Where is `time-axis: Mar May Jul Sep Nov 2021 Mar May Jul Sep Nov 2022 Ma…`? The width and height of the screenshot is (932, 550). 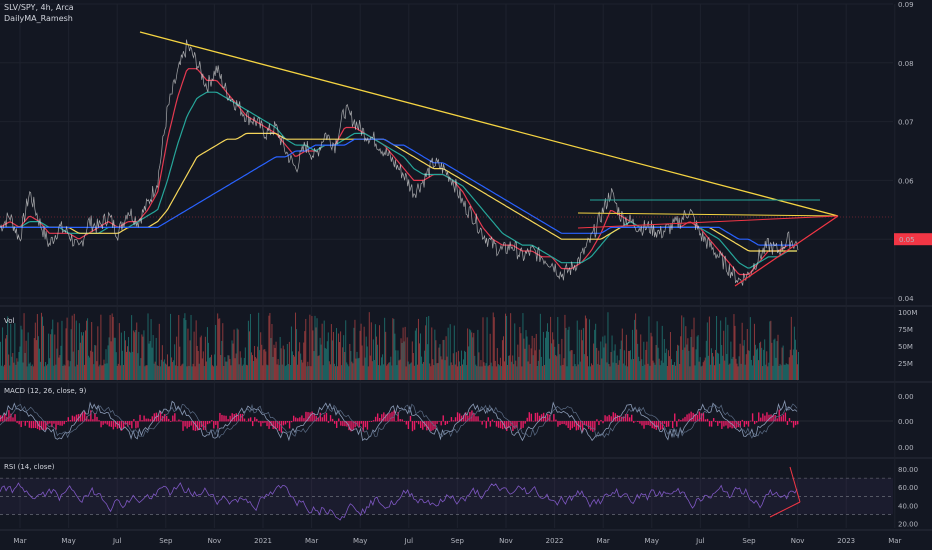
time-axis: Mar May Jul Sep Nov 2021 Mar May Jul Sep Nov 2022 Ma… is located at coordinates (457, 541).